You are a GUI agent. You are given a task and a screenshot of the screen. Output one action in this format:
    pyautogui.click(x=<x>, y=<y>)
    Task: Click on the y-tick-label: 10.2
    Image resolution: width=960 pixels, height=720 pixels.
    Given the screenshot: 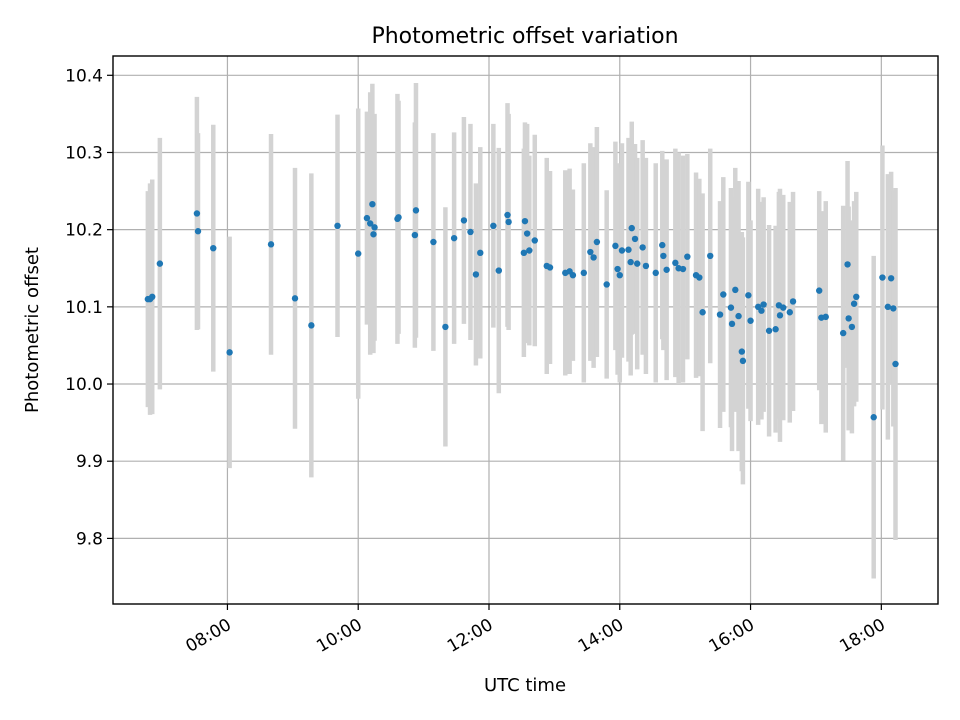 What is the action you would take?
    pyautogui.click(x=84, y=231)
    